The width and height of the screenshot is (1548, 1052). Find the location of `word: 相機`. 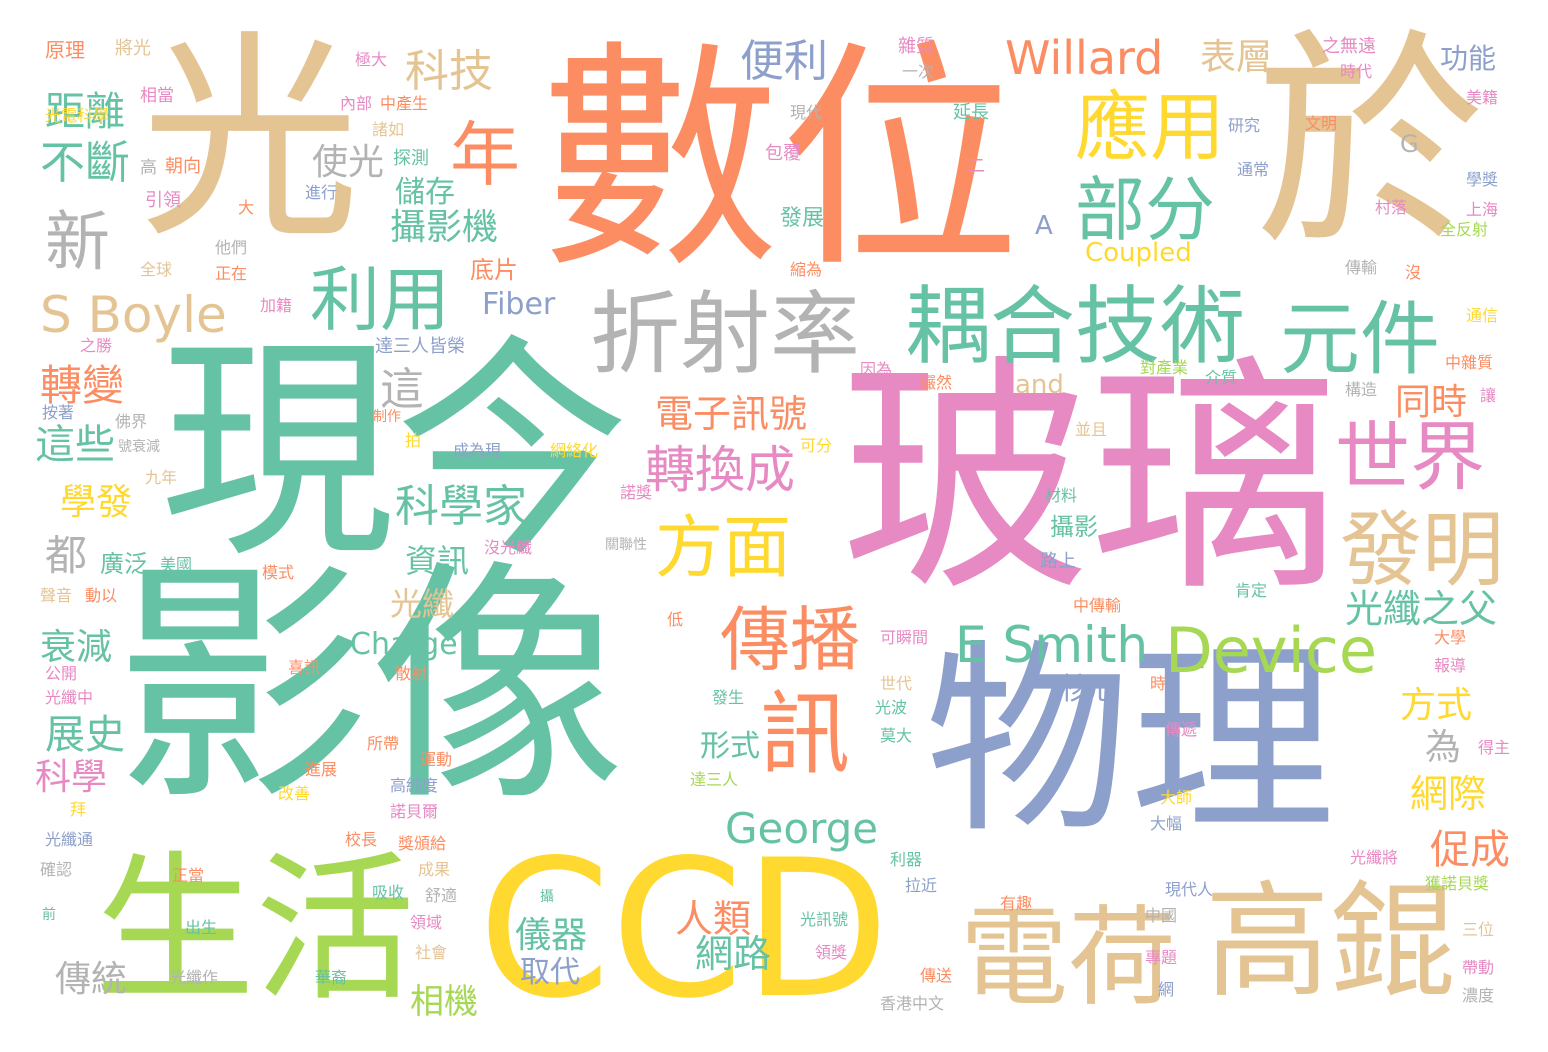

word: 相機 is located at coordinates (444, 1002).